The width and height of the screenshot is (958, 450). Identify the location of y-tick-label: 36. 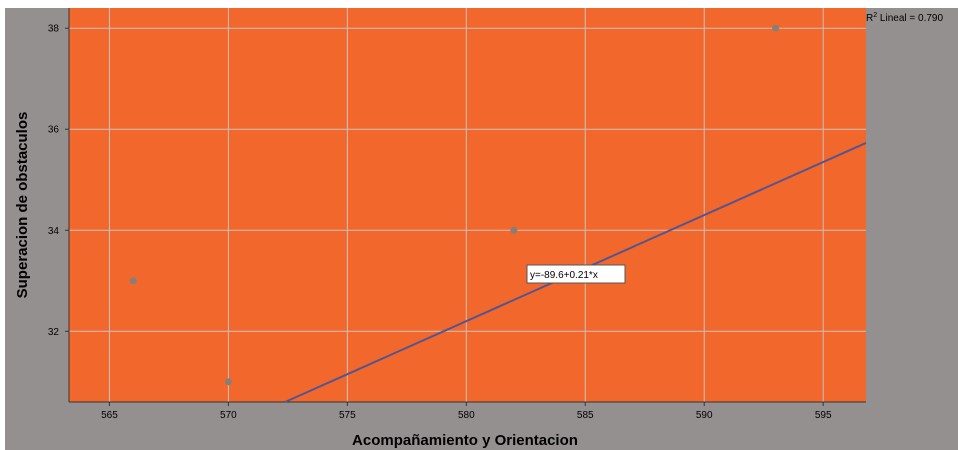
(54, 130).